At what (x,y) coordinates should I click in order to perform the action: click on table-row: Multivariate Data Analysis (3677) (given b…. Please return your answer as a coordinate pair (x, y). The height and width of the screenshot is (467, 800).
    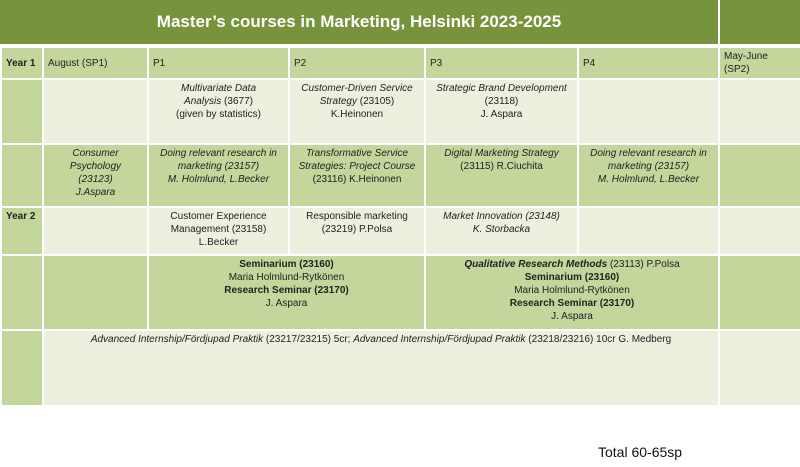
    Looking at the image, I should click on (400, 111).